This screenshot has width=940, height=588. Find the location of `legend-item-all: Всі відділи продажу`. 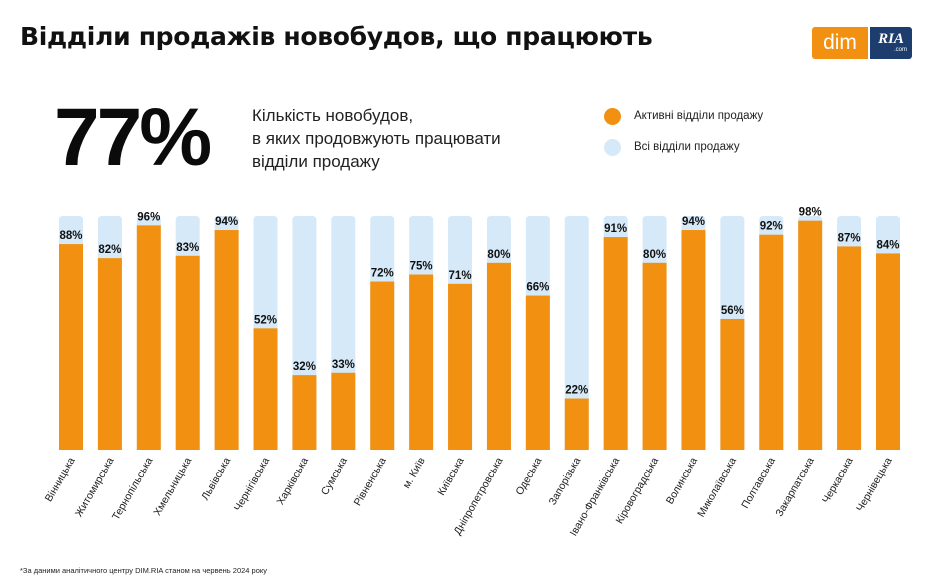

legend-item-all: Всі відділи продажу is located at coordinates (683, 147).